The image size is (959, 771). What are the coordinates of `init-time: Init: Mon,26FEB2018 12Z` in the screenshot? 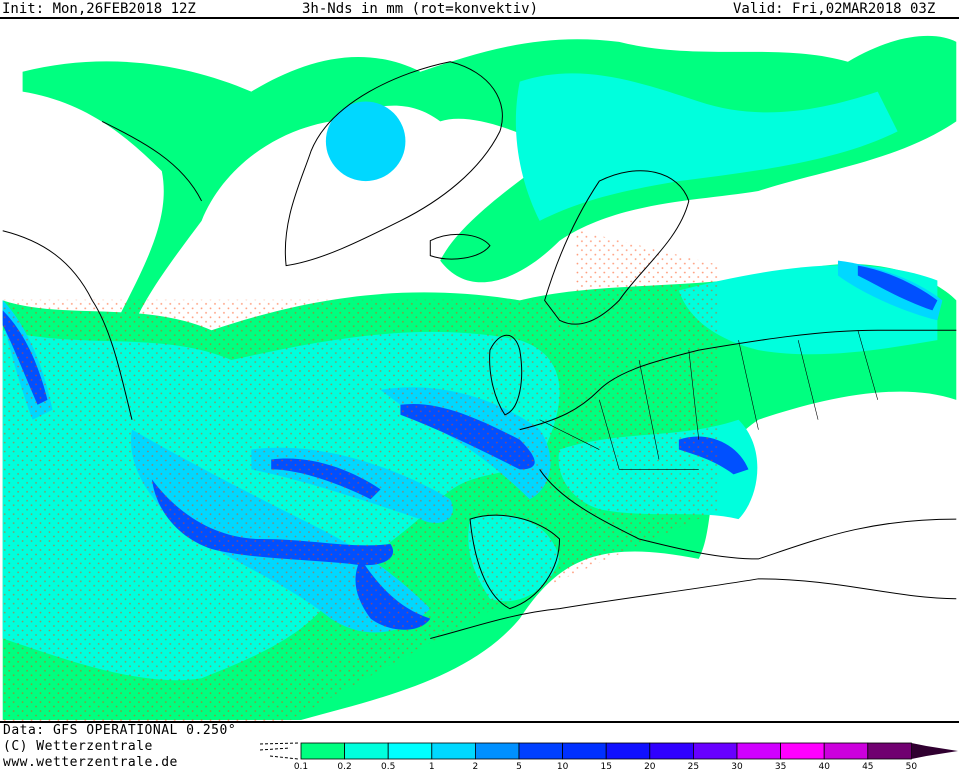 It's located at (99, 9).